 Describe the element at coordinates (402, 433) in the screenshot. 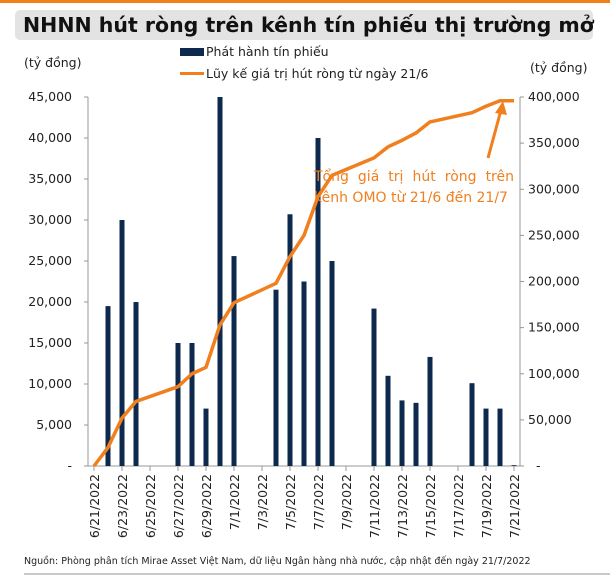

I see `bar-7-13-2022` at that location.